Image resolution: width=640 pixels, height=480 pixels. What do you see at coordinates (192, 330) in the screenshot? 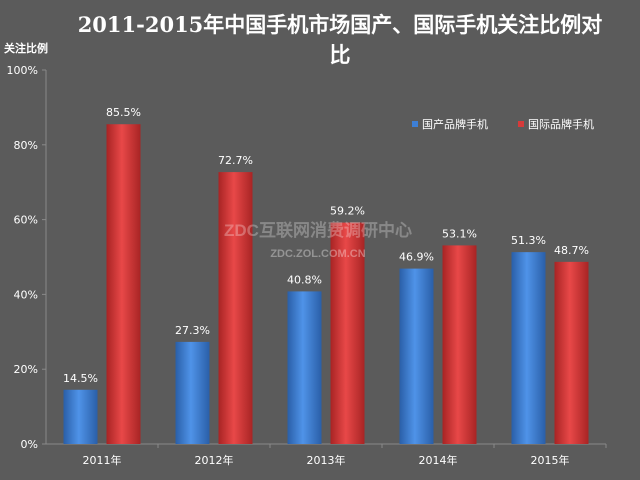
I see `bar-value-label: 27.3%` at bounding box center [192, 330].